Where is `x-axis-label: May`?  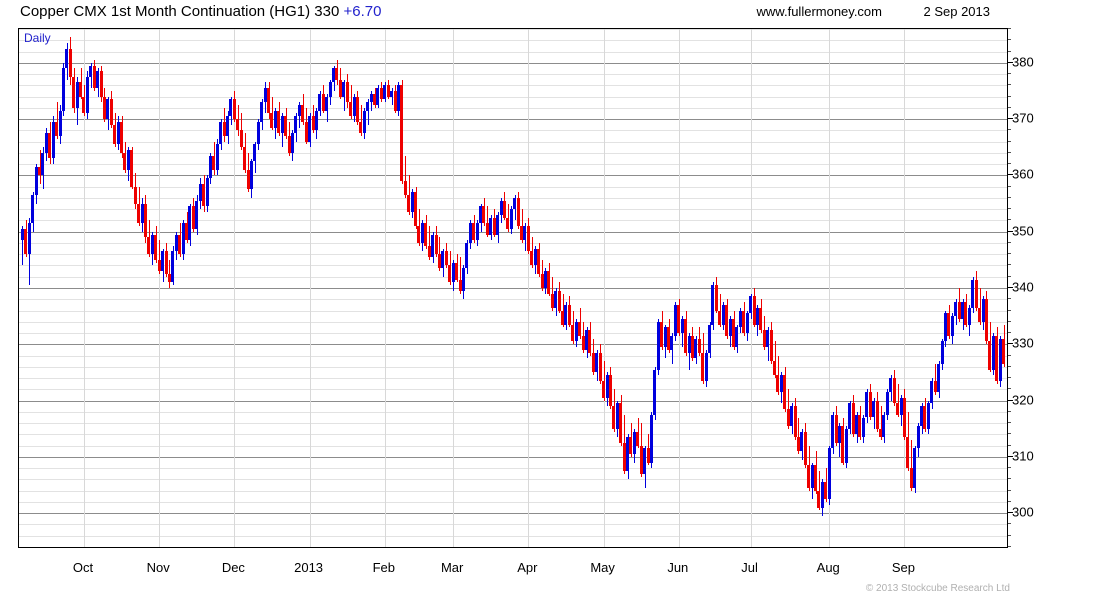
x-axis-label: May is located at coordinates (602, 567).